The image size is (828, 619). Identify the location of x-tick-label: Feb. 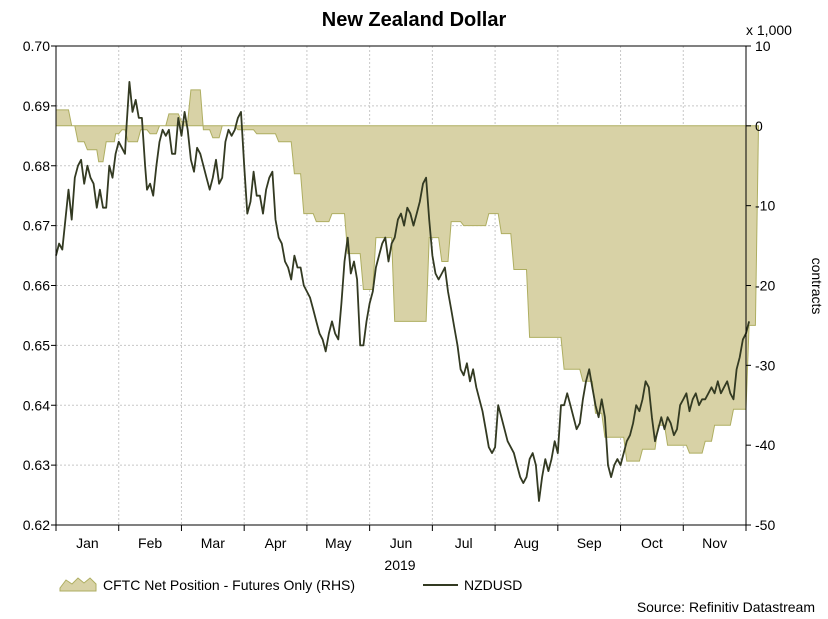
(150, 543).